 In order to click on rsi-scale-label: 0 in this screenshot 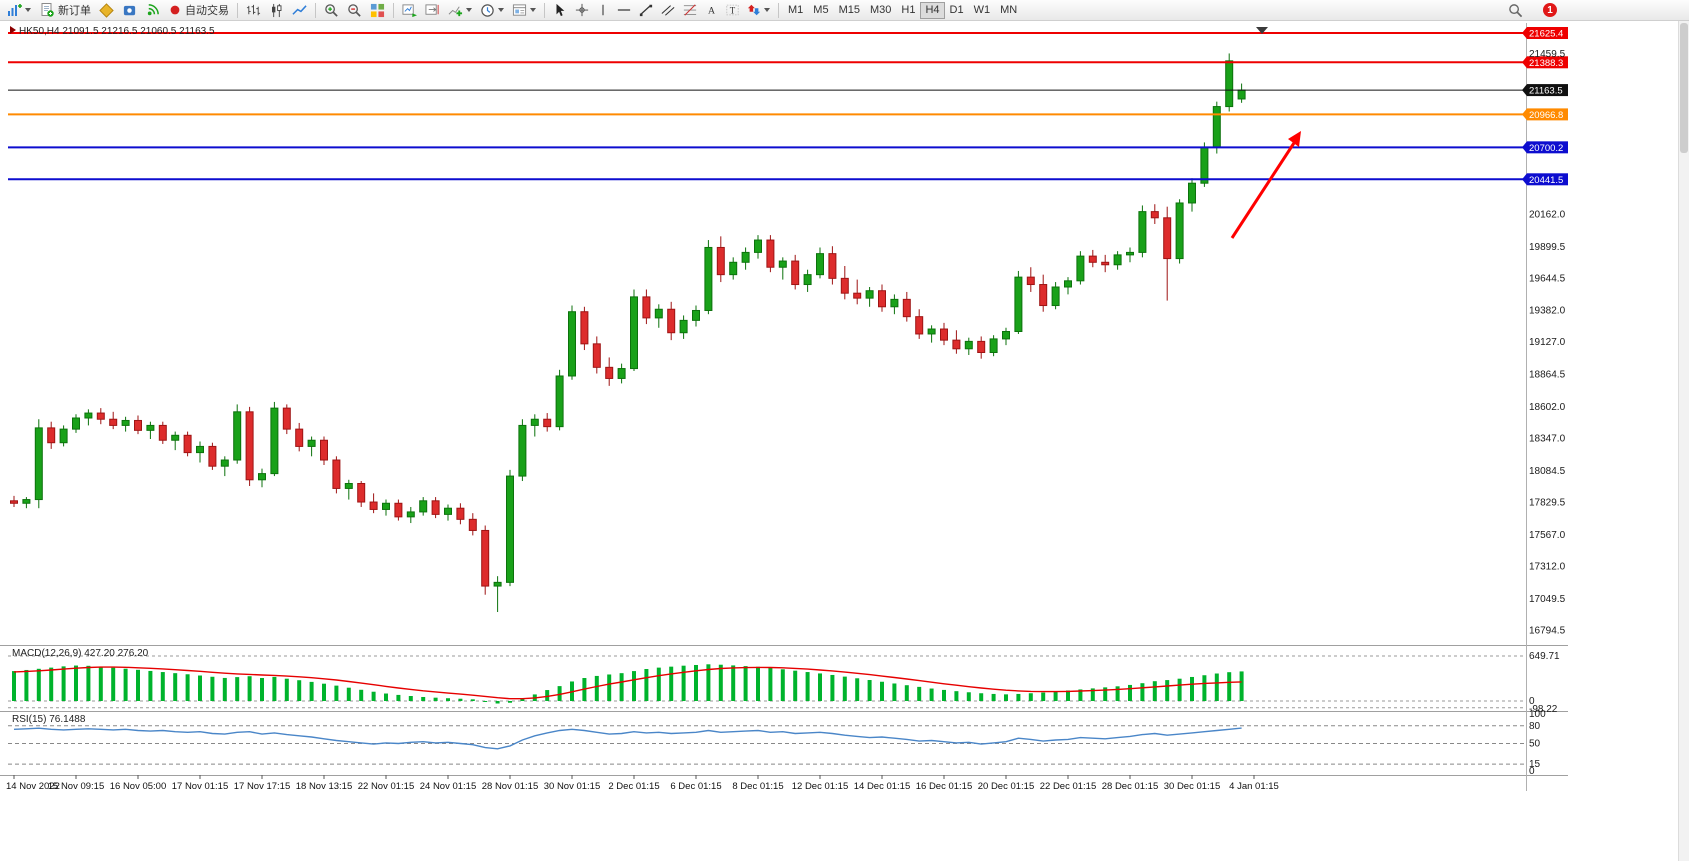, I will do `click(1532, 771)`.